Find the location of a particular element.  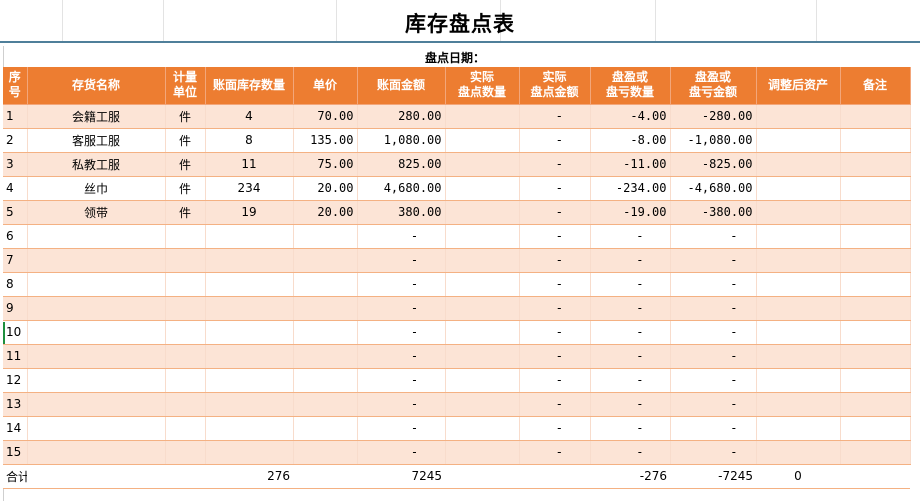

table-cell: 私教工服 is located at coordinates (96, 164).